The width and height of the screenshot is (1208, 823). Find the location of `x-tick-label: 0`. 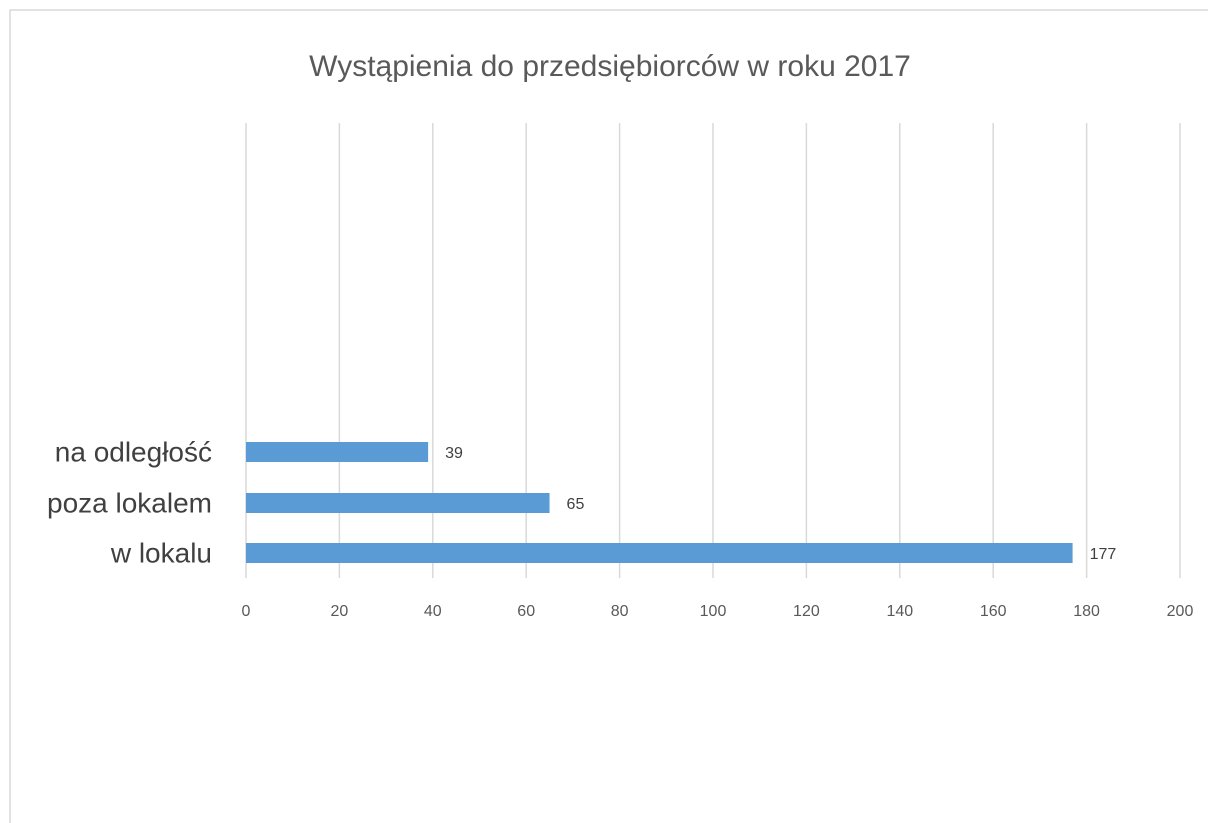

x-tick-label: 0 is located at coordinates (246, 611).